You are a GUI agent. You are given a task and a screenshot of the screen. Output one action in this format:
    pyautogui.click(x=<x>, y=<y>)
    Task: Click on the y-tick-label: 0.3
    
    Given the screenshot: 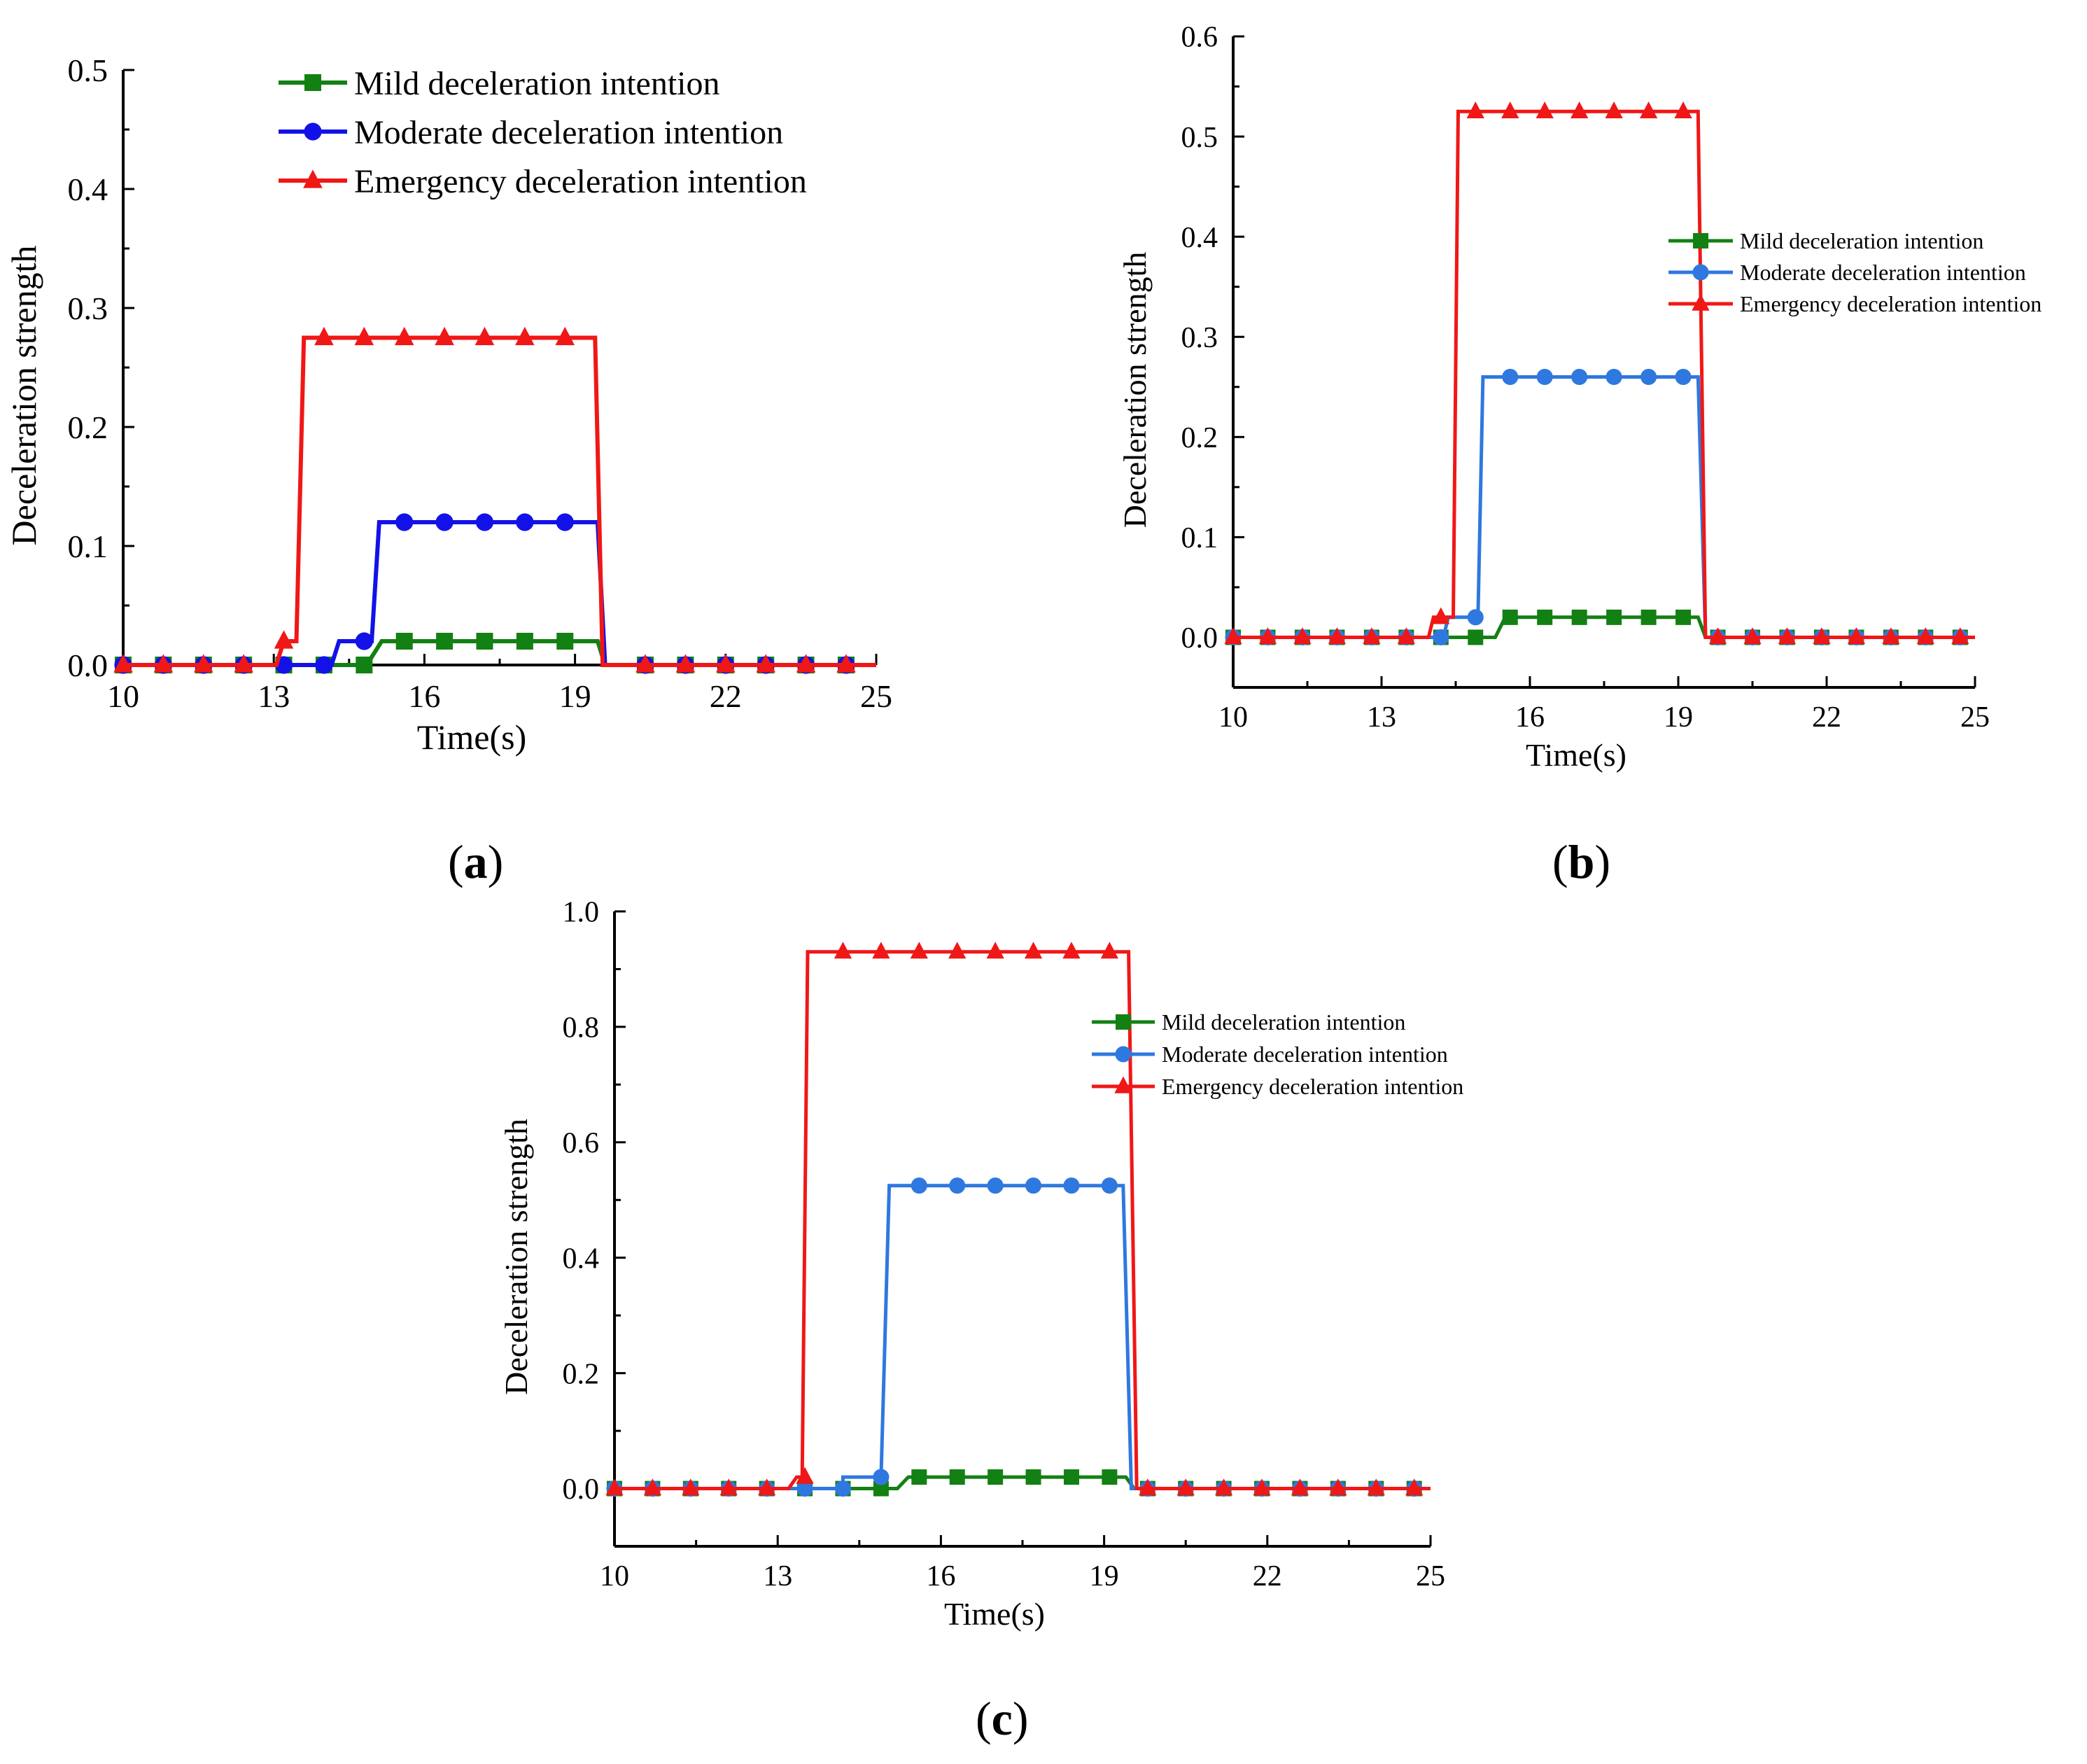 What is the action you would take?
    pyautogui.click(x=88, y=308)
    